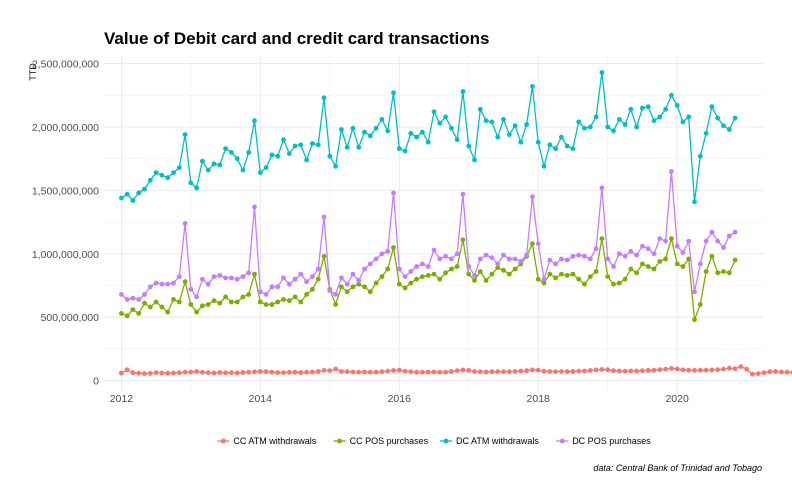 The image size is (792, 504). I want to click on y-tick-label: 500,000,000, so click(70, 318).